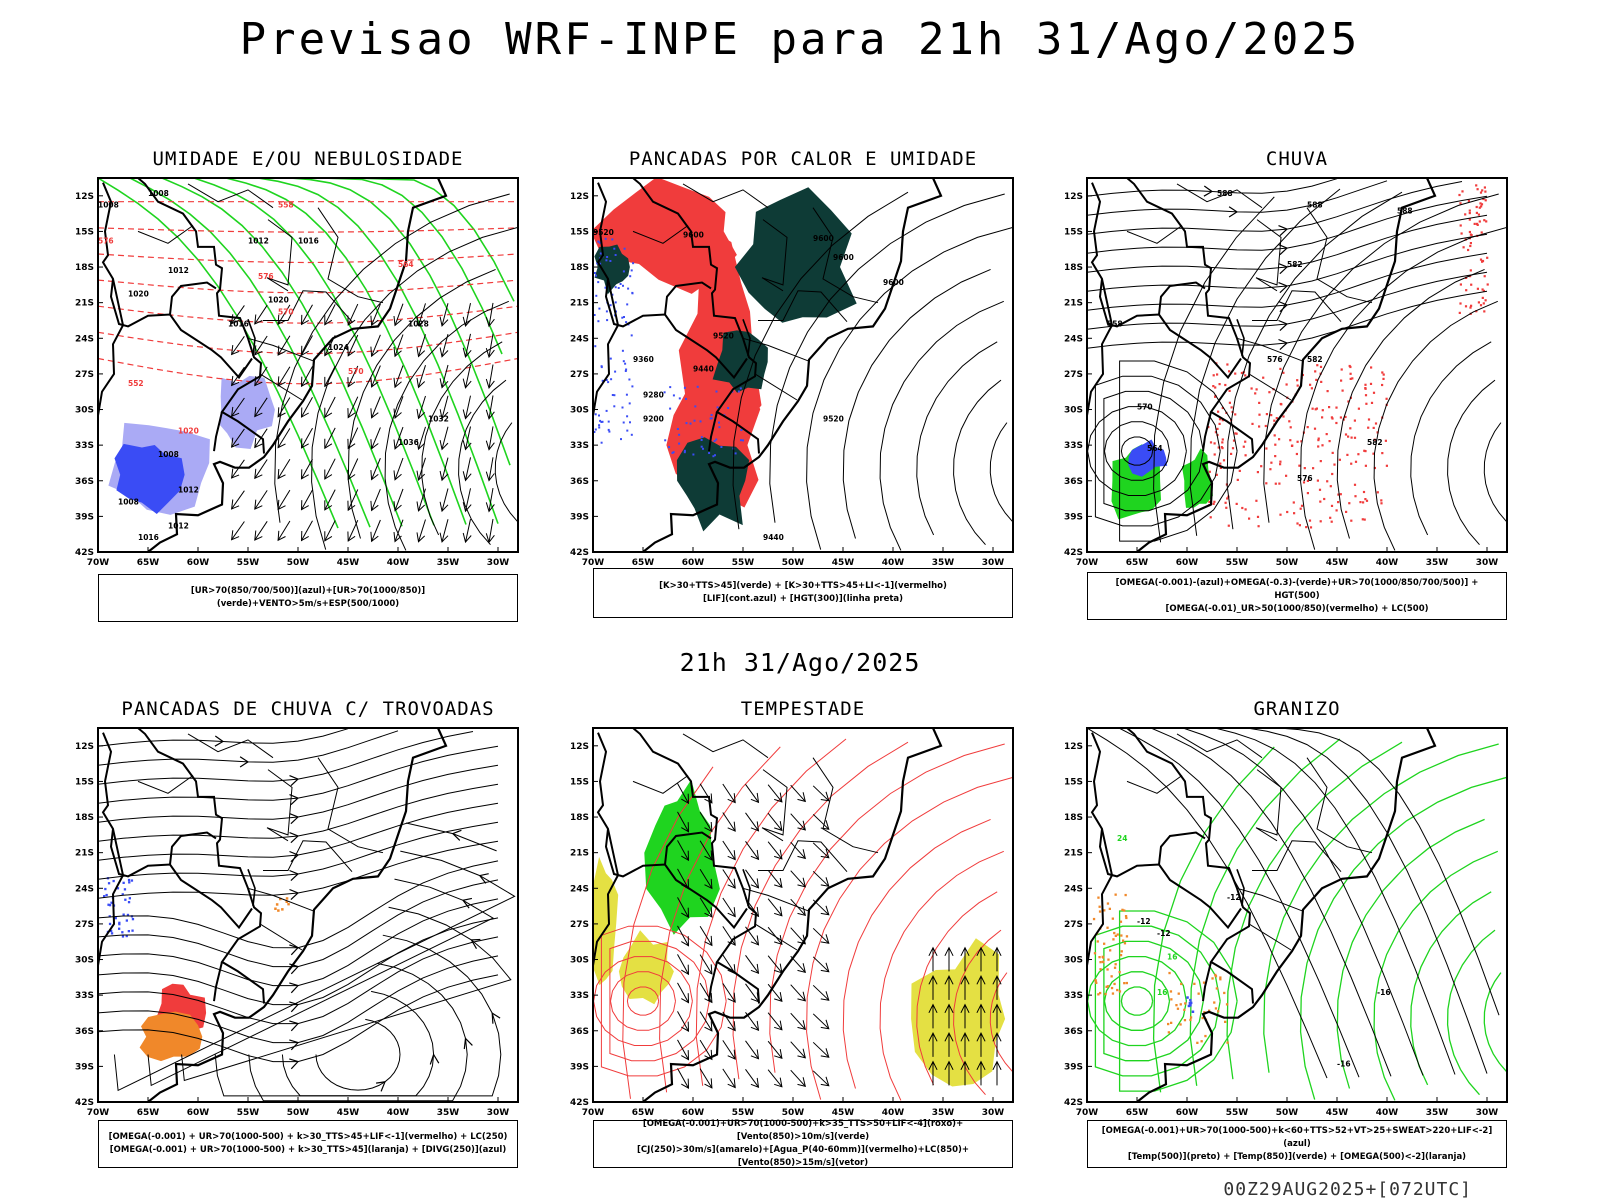 The image size is (1600, 1200). Describe the element at coordinates (1384, 992) in the screenshot. I see `contour-label: -16` at that location.